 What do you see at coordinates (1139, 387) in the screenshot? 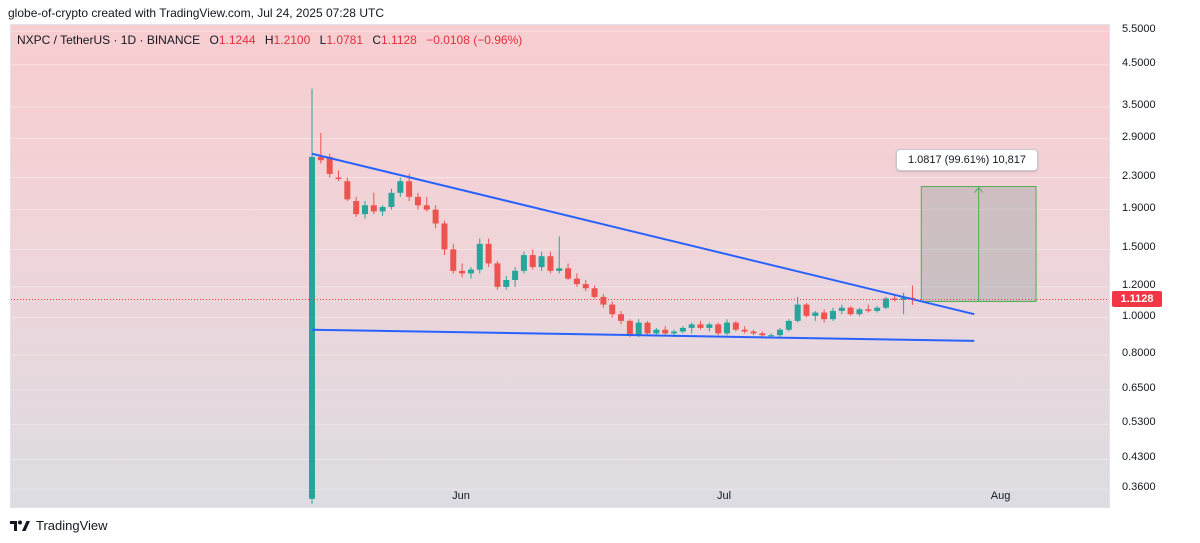
I see `price-tick-10: 0.6500` at bounding box center [1139, 387].